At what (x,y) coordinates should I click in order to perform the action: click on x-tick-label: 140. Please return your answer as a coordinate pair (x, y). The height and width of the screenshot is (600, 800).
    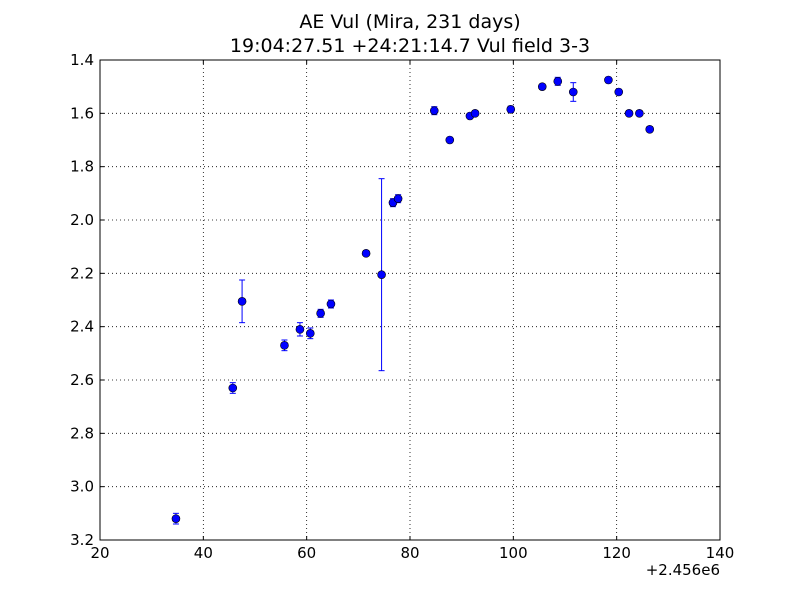
    Looking at the image, I should click on (720, 553).